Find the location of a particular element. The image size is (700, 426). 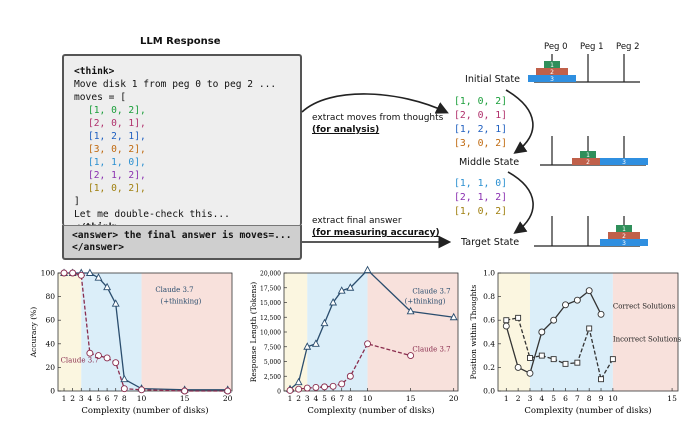

y-tick-label: 60 is located at coordinates (50, 320).